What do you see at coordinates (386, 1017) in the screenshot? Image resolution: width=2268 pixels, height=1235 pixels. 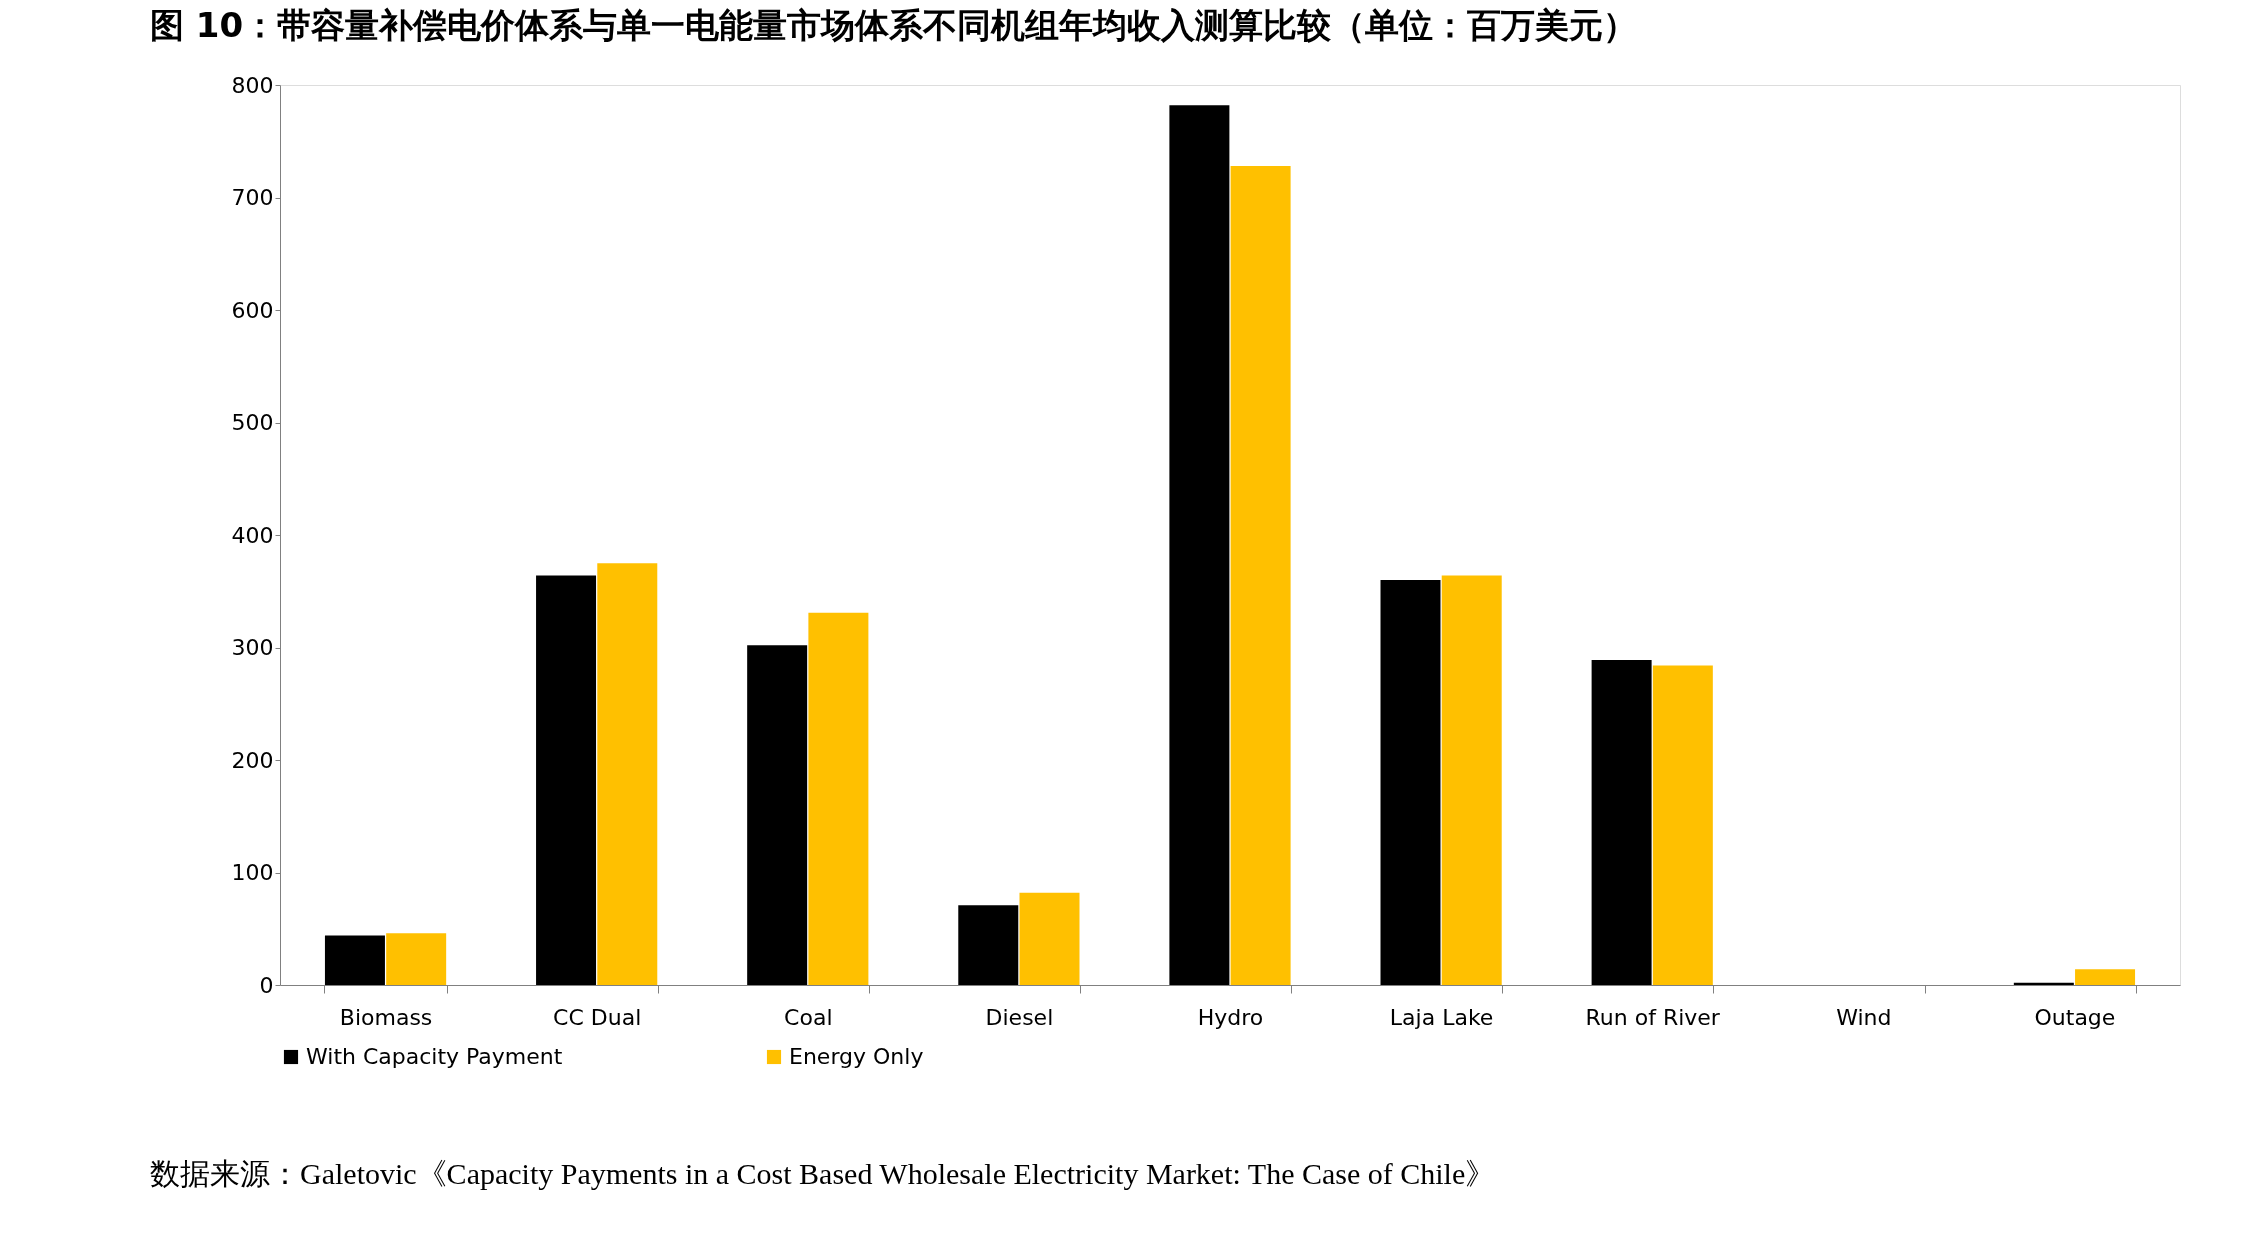 I see `x-tick-label: Biomass` at bounding box center [386, 1017].